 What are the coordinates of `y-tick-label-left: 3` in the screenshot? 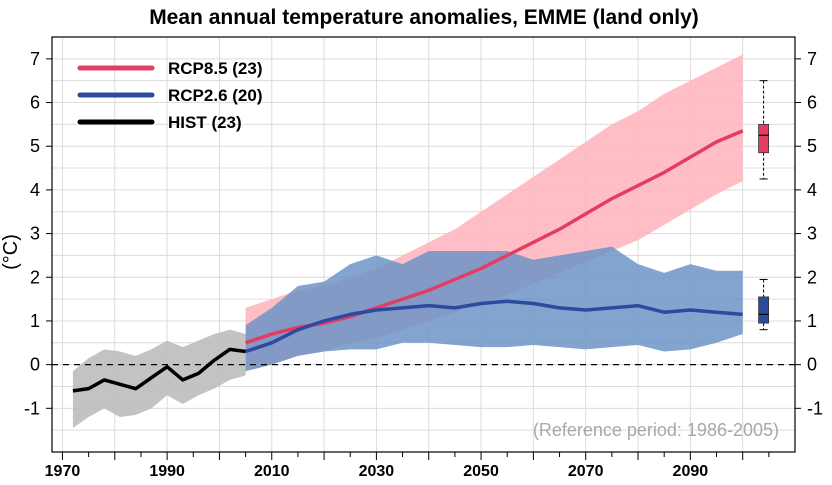 It's located at (35, 234).